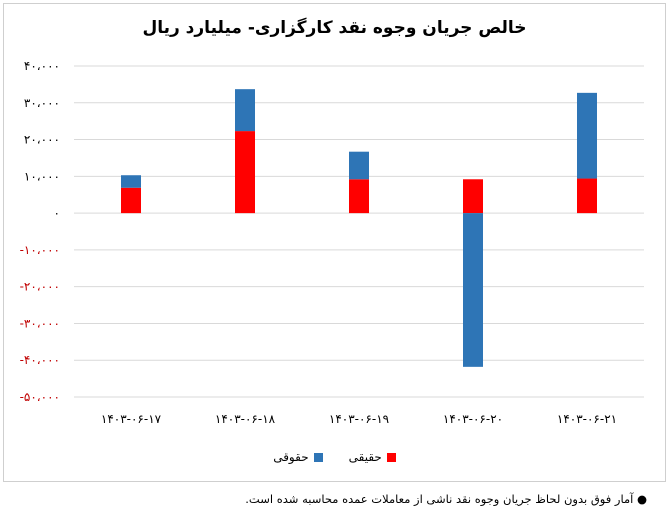 The height and width of the screenshot is (520, 671). Describe the element at coordinates (587, 419) in the screenshot. I see `x-tick-label: ۱۴۰۳-۰۶-۲۱` at that location.